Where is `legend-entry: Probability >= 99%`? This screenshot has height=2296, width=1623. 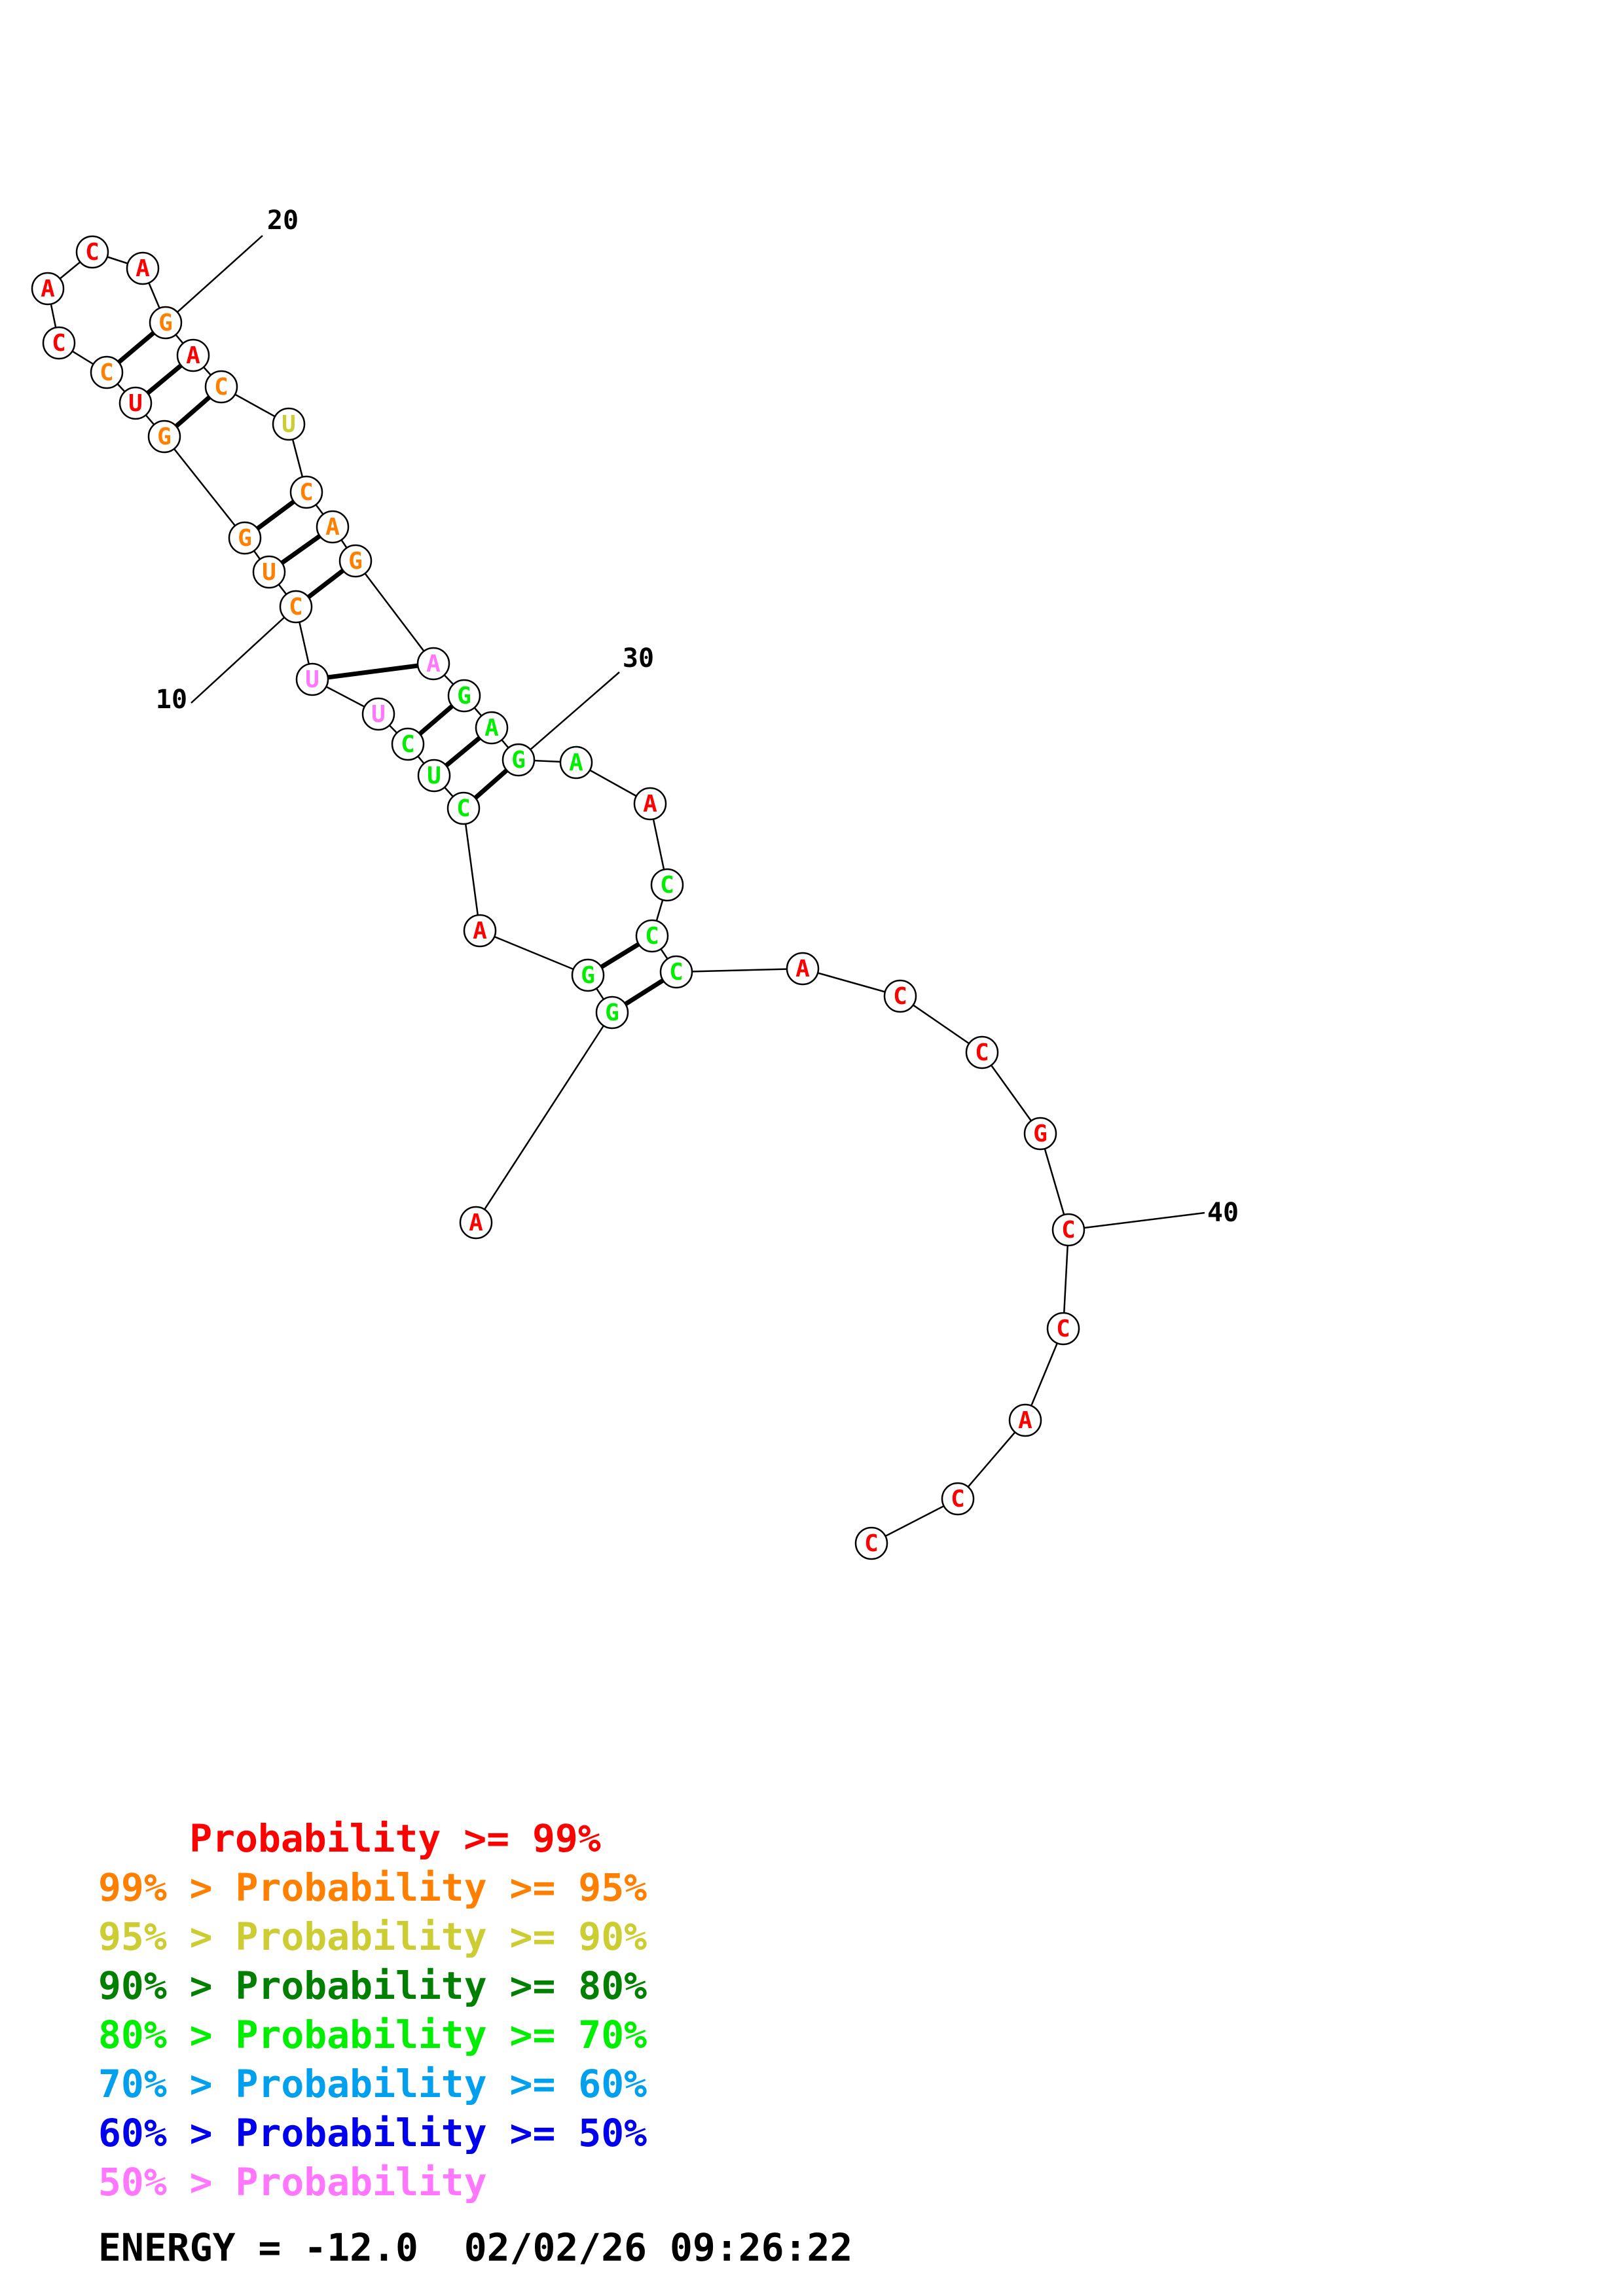 legend-entry: Probability >= 99% is located at coordinates (395, 1838).